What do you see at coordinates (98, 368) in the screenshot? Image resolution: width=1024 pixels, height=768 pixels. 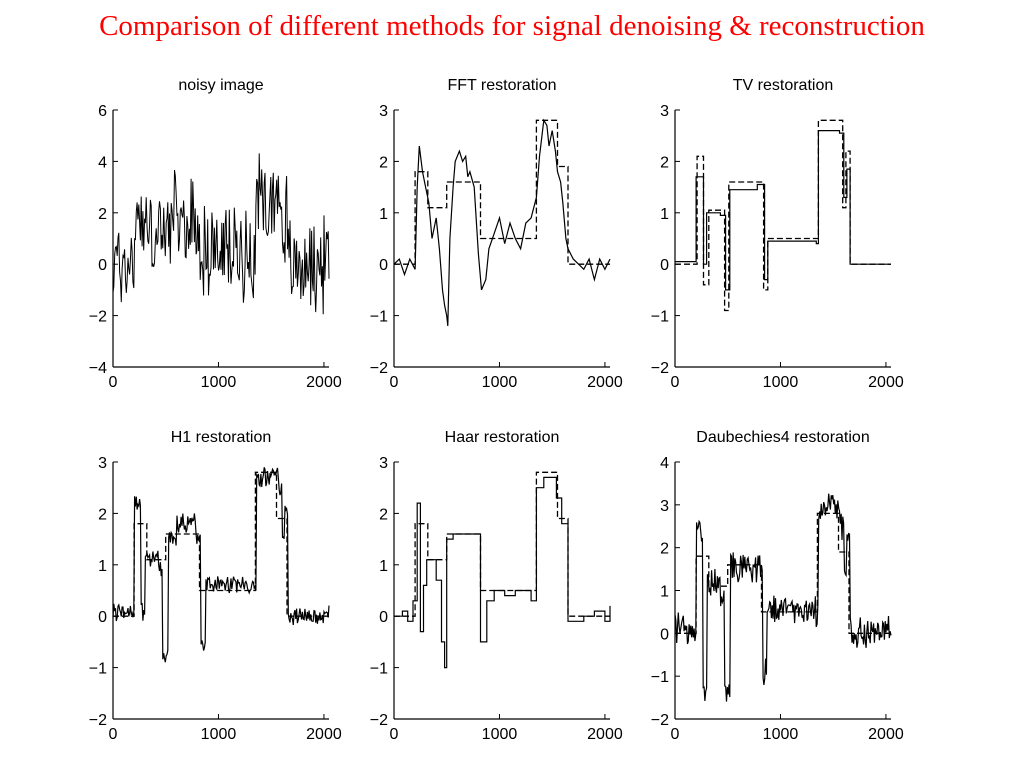 I see `y-tick-label: −4` at bounding box center [98, 368].